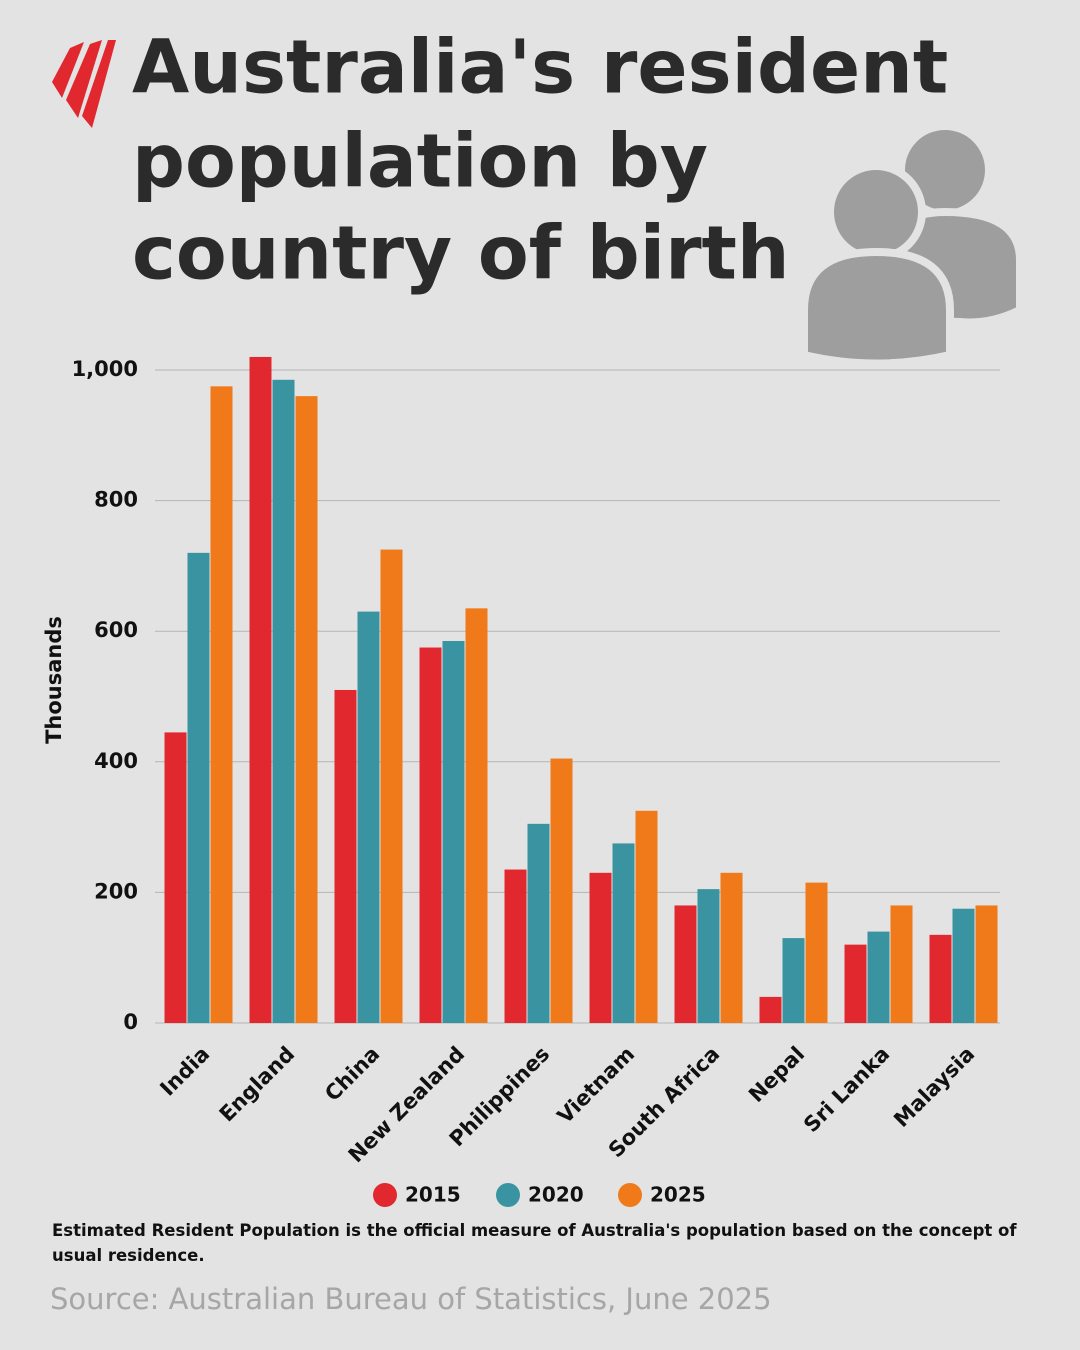  What do you see at coordinates (116, 500) in the screenshot?
I see `y-tick-label: 800` at bounding box center [116, 500].